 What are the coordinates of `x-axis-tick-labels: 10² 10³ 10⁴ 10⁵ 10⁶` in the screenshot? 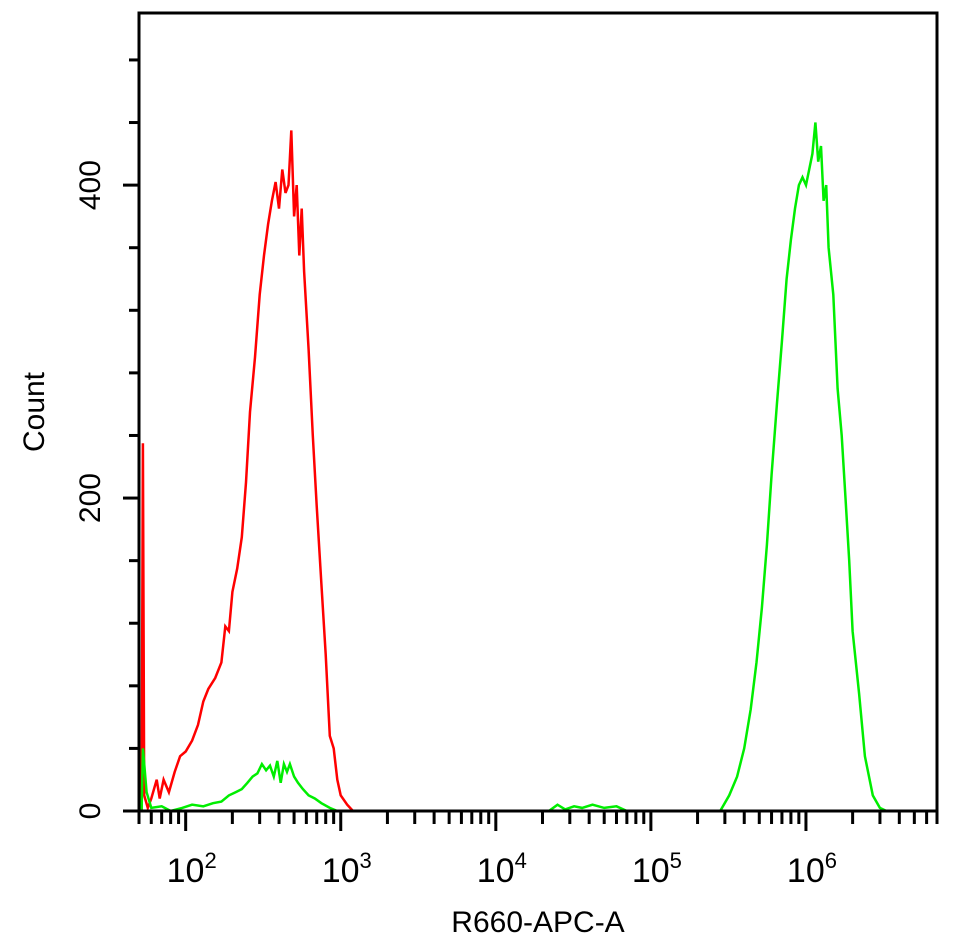 It's located at (502, 869).